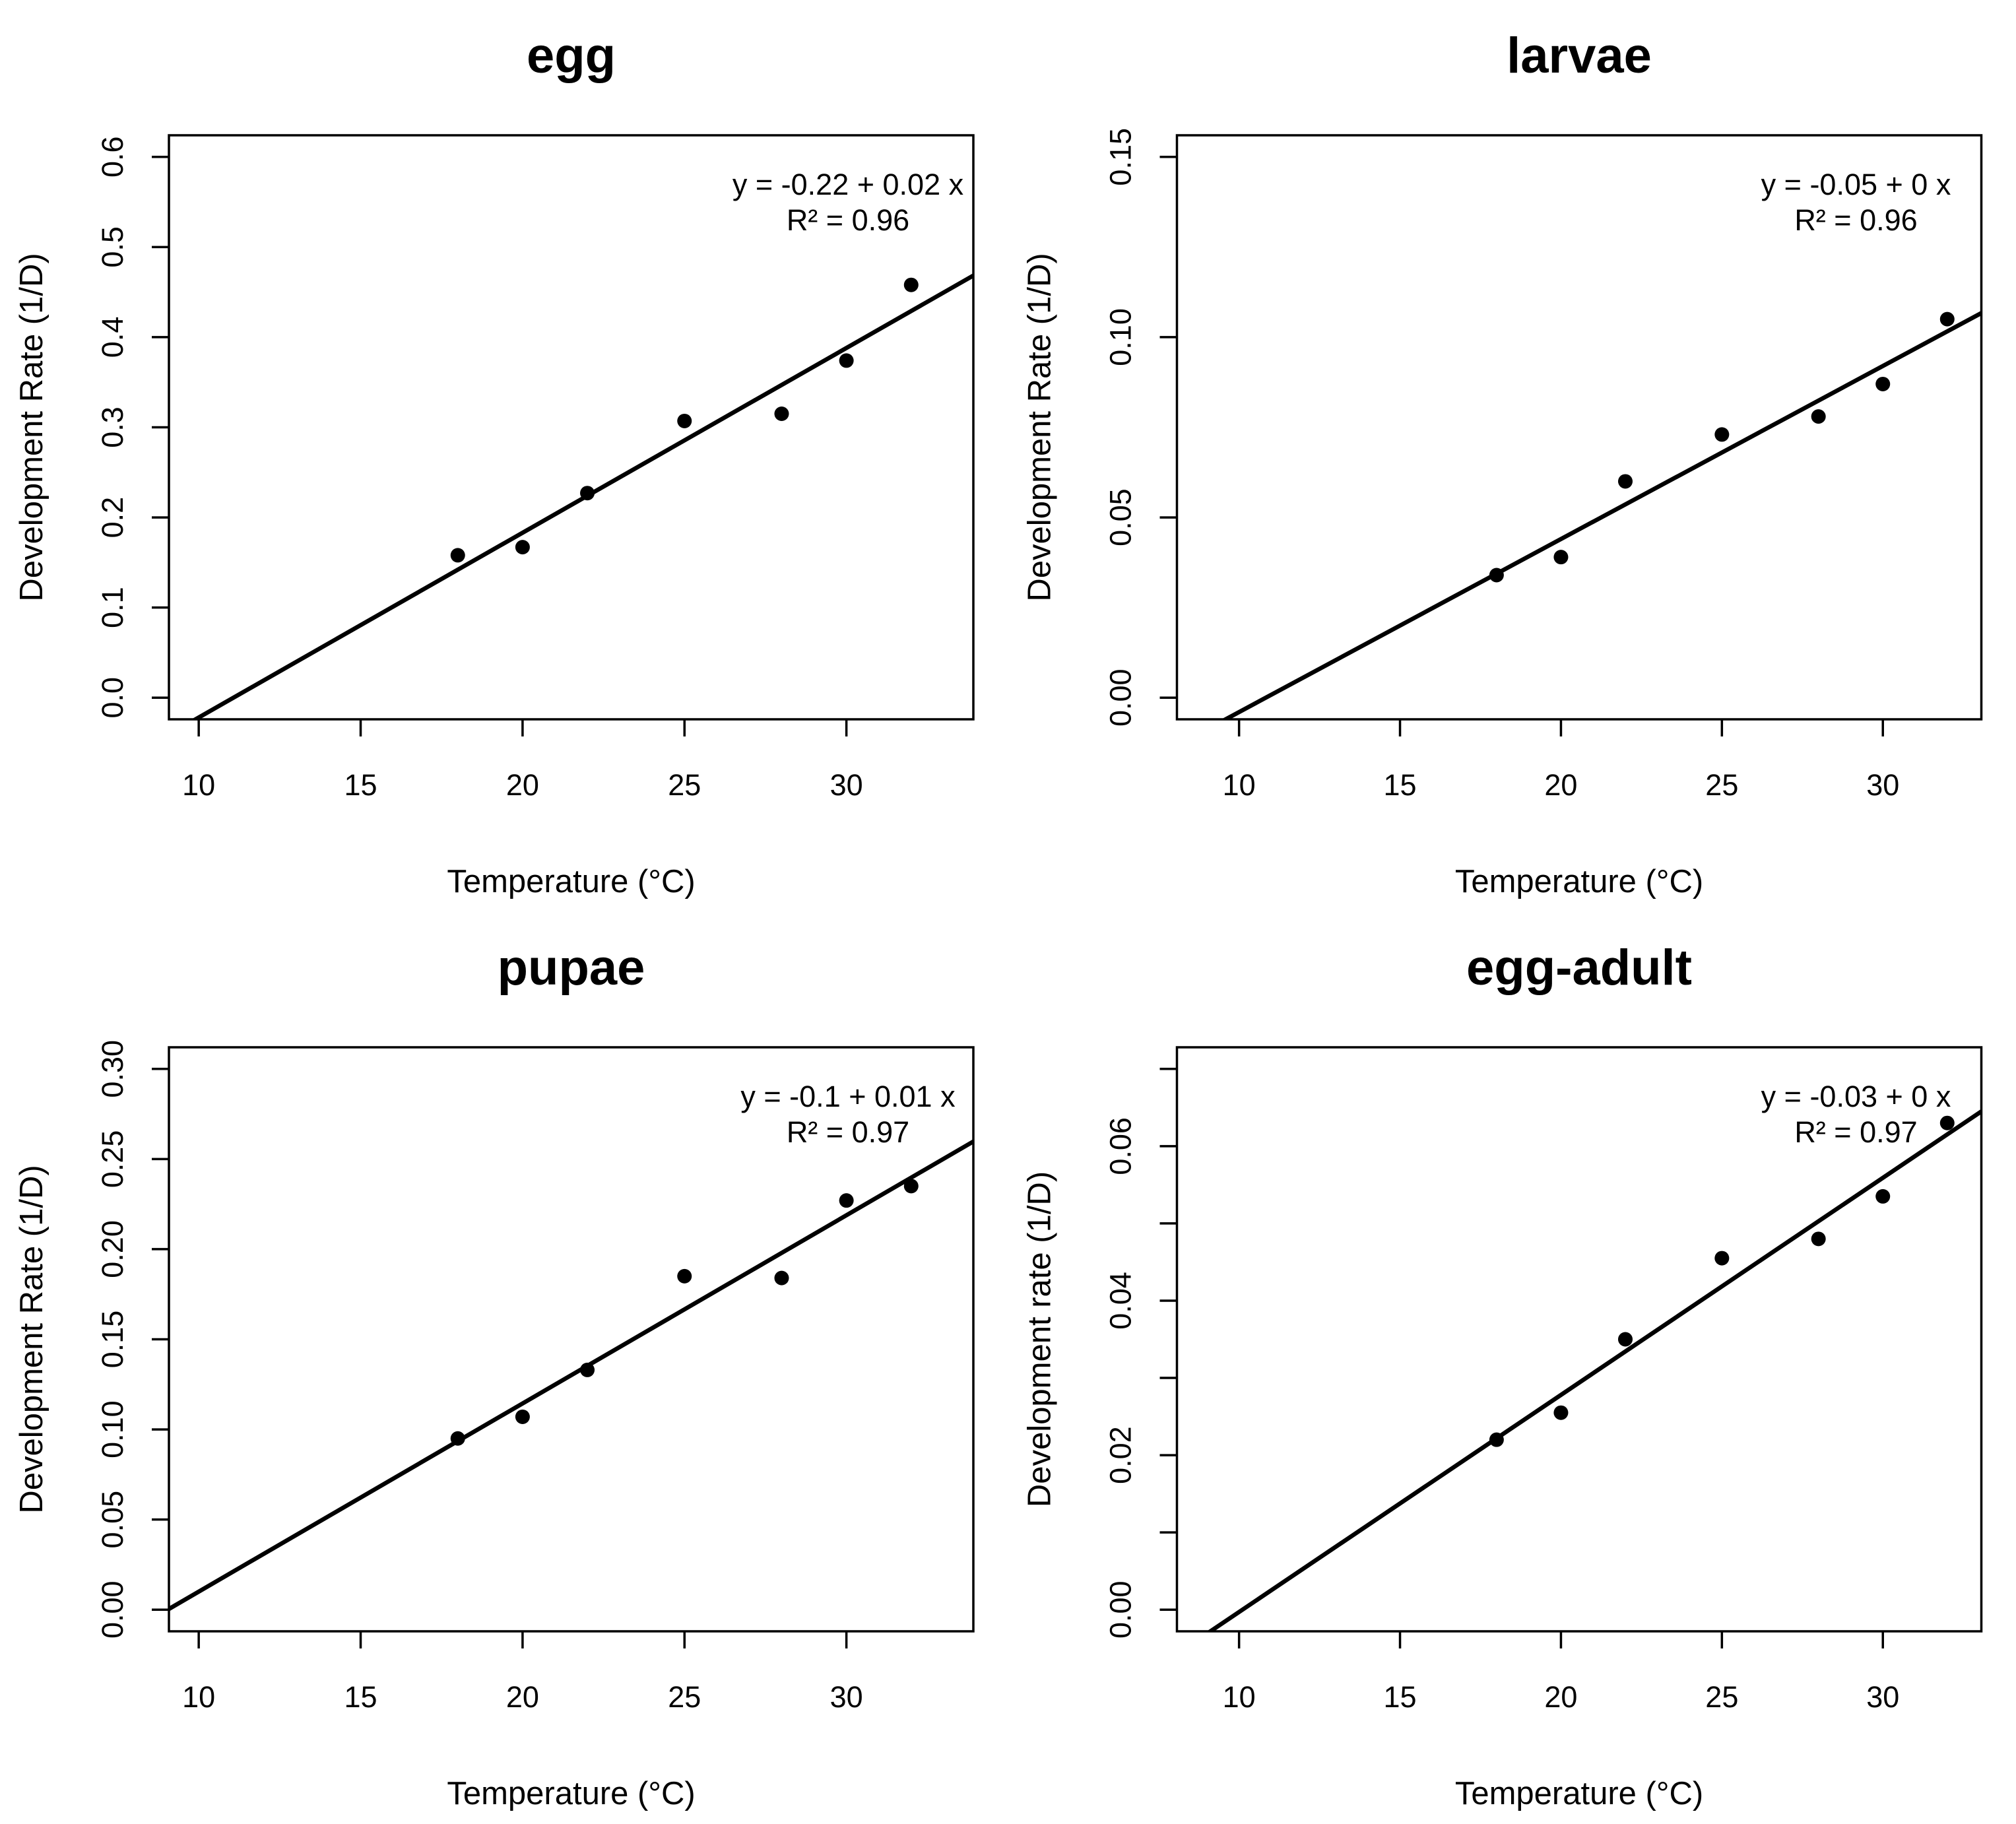  What do you see at coordinates (1121, 1455) in the screenshot?
I see `y-tick-label: 0.02` at bounding box center [1121, 1455].